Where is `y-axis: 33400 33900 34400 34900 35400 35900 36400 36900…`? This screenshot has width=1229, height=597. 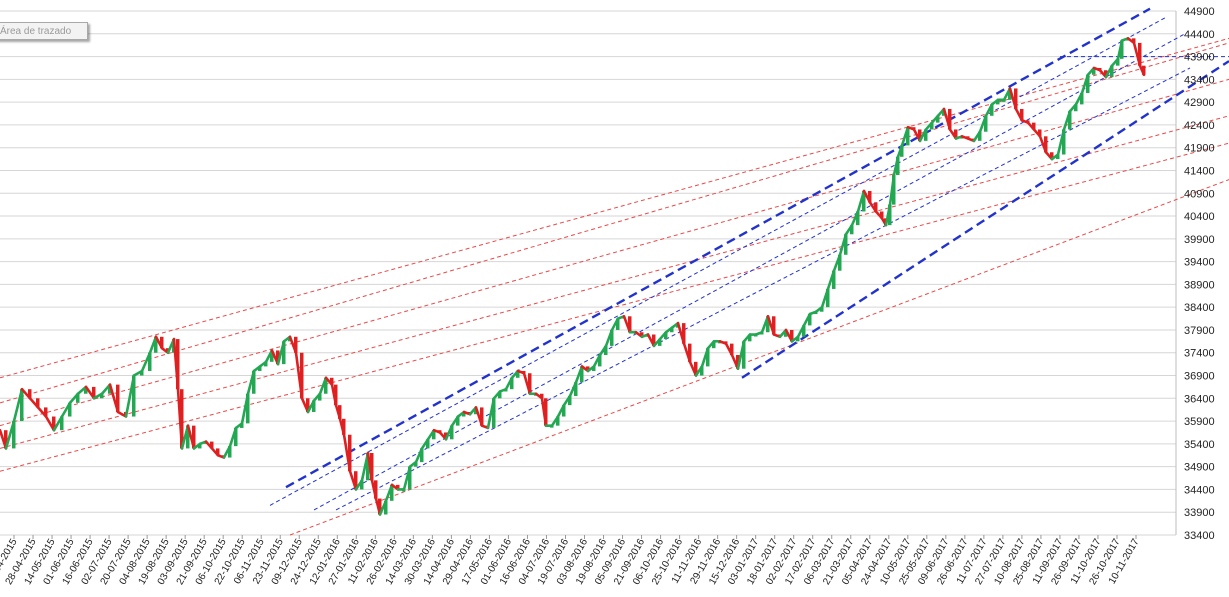
y-axis: 33400 33900 34400 34900 35400 35900 36400 36900… is located at coordinates (1199, 274).